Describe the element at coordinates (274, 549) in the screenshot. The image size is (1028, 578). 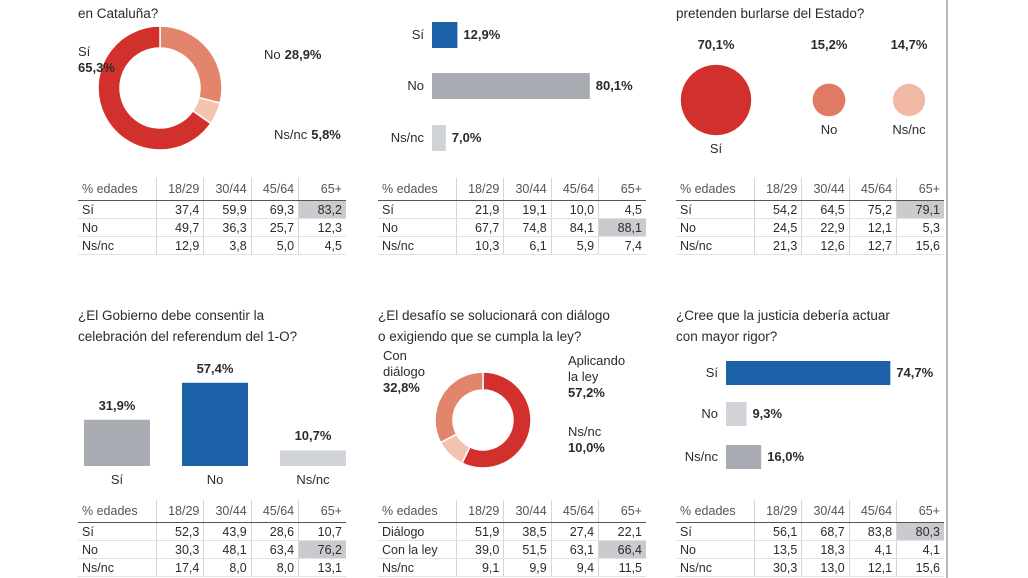
I see `table-cell: 63,4` at that location.